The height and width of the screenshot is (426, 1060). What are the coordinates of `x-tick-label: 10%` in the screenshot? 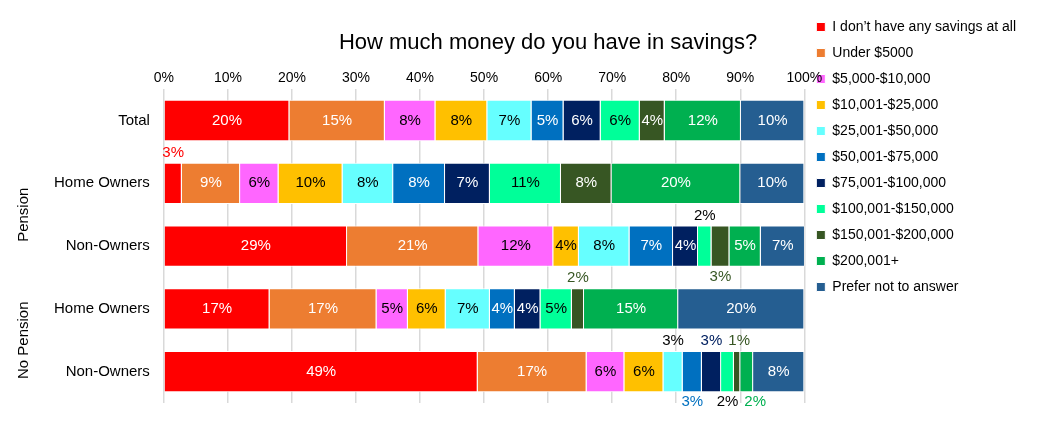 It's located at (227, 76).